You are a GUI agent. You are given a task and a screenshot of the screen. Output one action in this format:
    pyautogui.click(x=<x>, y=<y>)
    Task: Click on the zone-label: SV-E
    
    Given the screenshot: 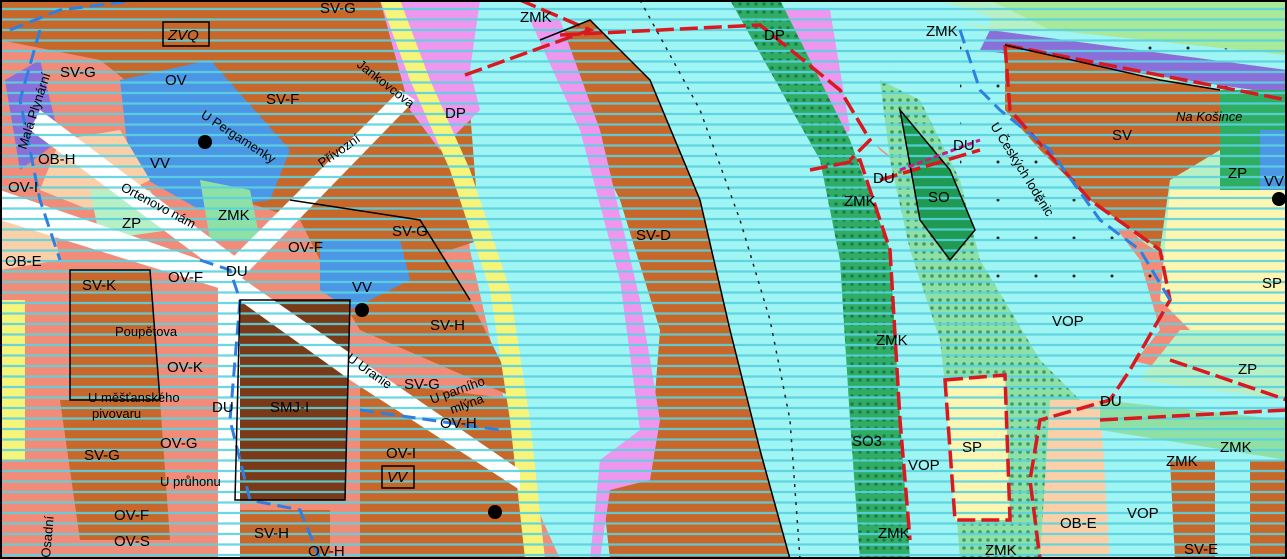 What is the action you would take?
    pyautogui.click(x=1201, y=549)
    